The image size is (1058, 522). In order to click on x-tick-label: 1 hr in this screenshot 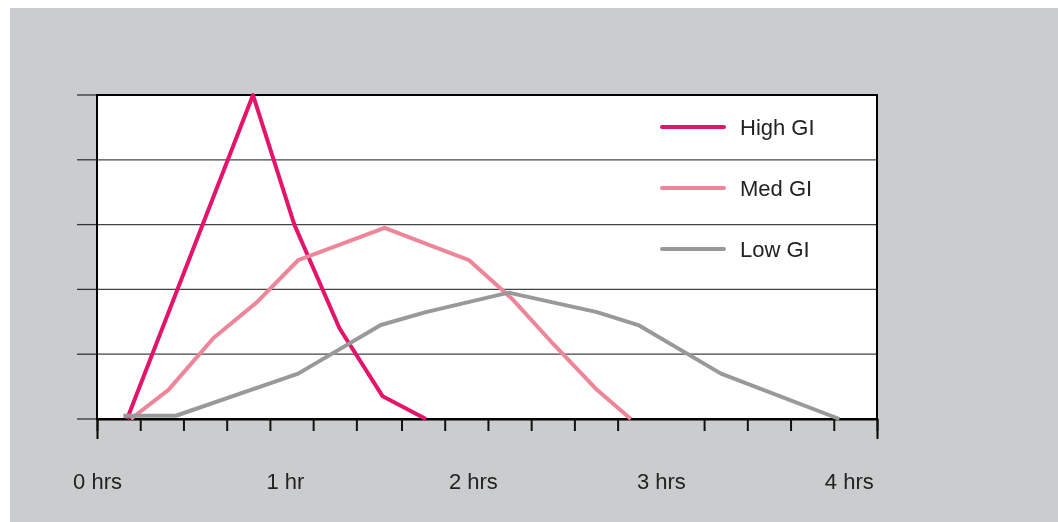, I will do `click(285, 481)`.